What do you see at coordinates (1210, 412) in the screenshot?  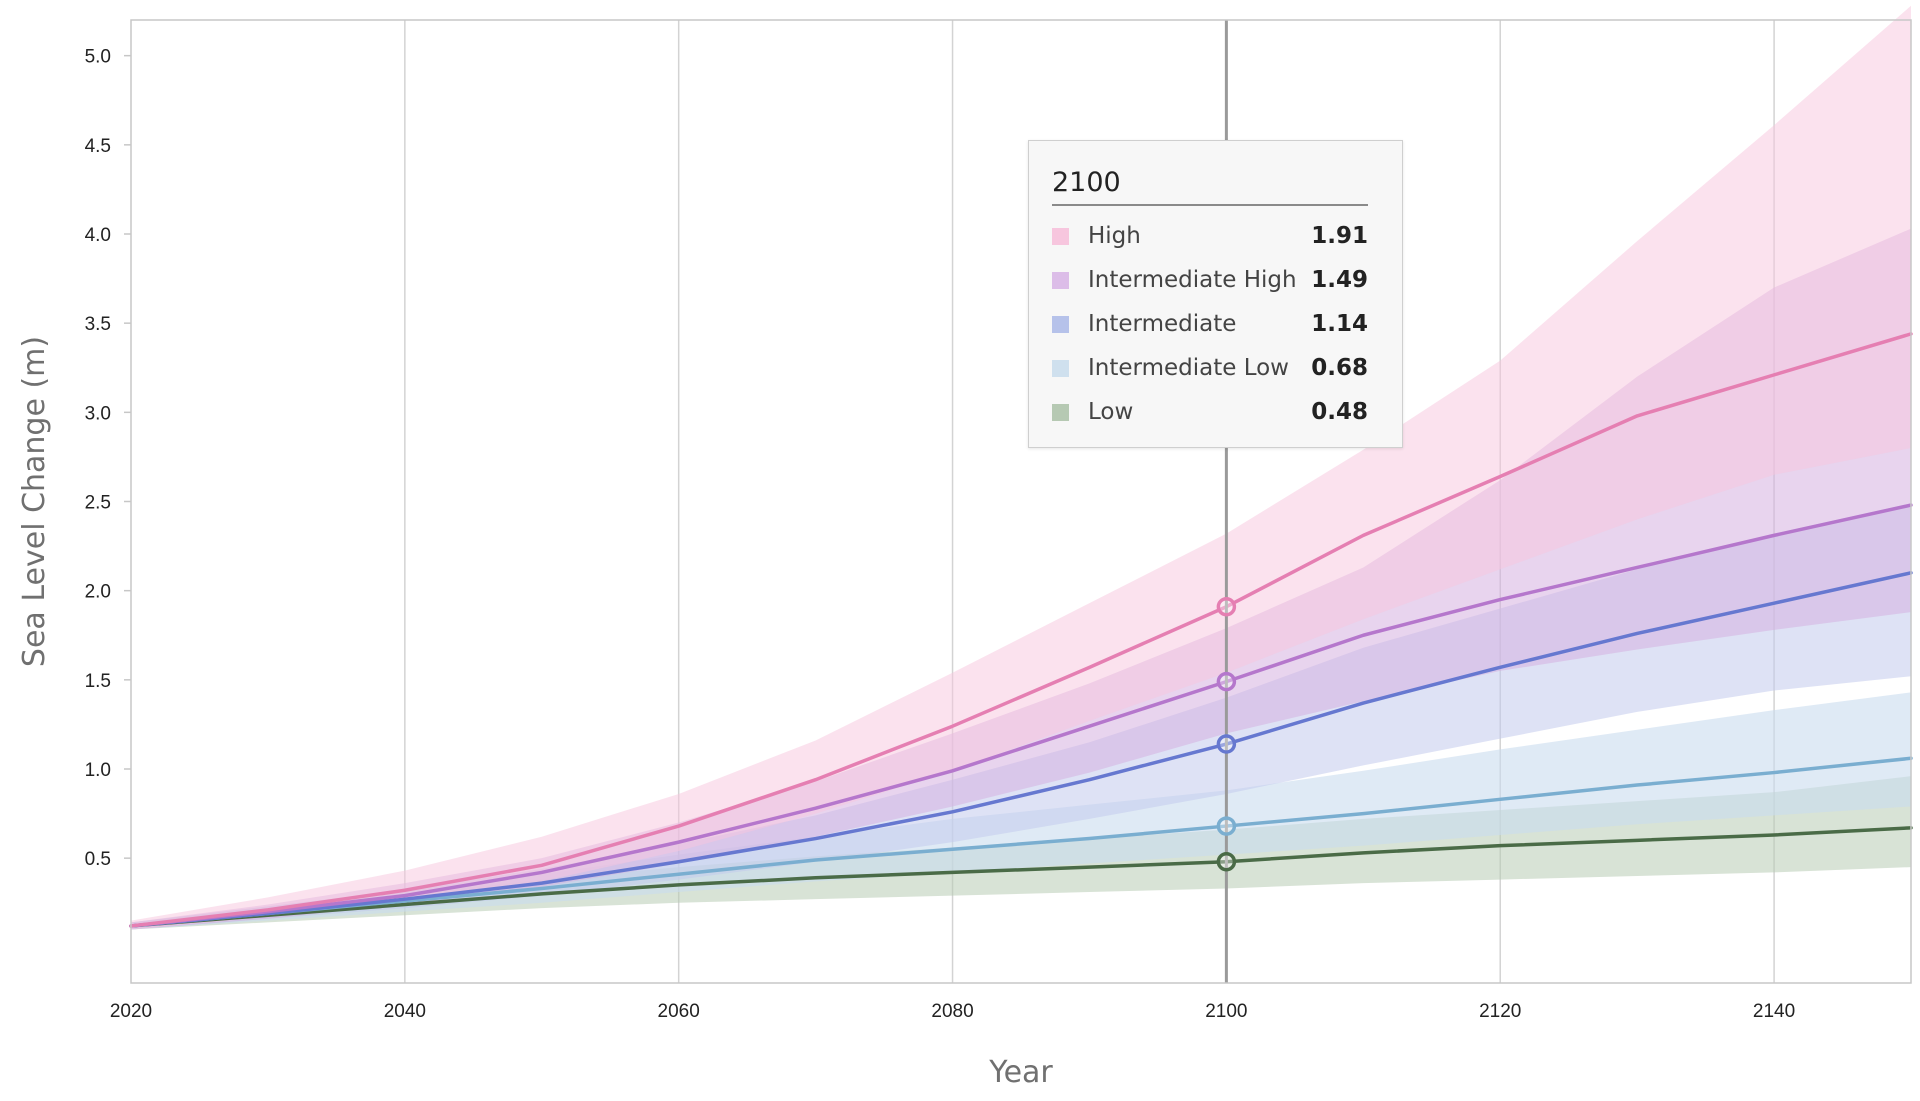 I see `tooltip-row-low: Low 0.48` at bounding box center [1210, 412].